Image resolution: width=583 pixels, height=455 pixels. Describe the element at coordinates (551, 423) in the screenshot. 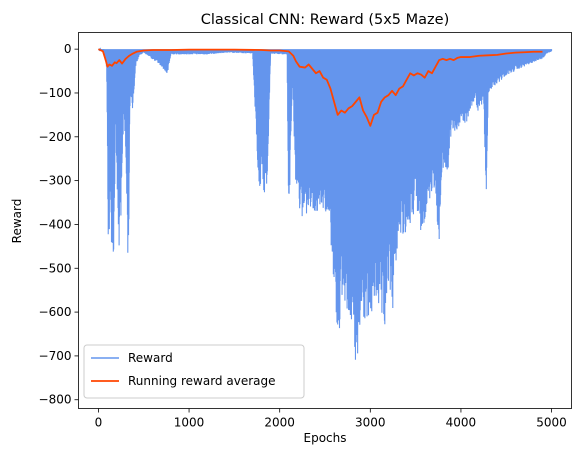

I see `x-tick-label: 5000` at that location.